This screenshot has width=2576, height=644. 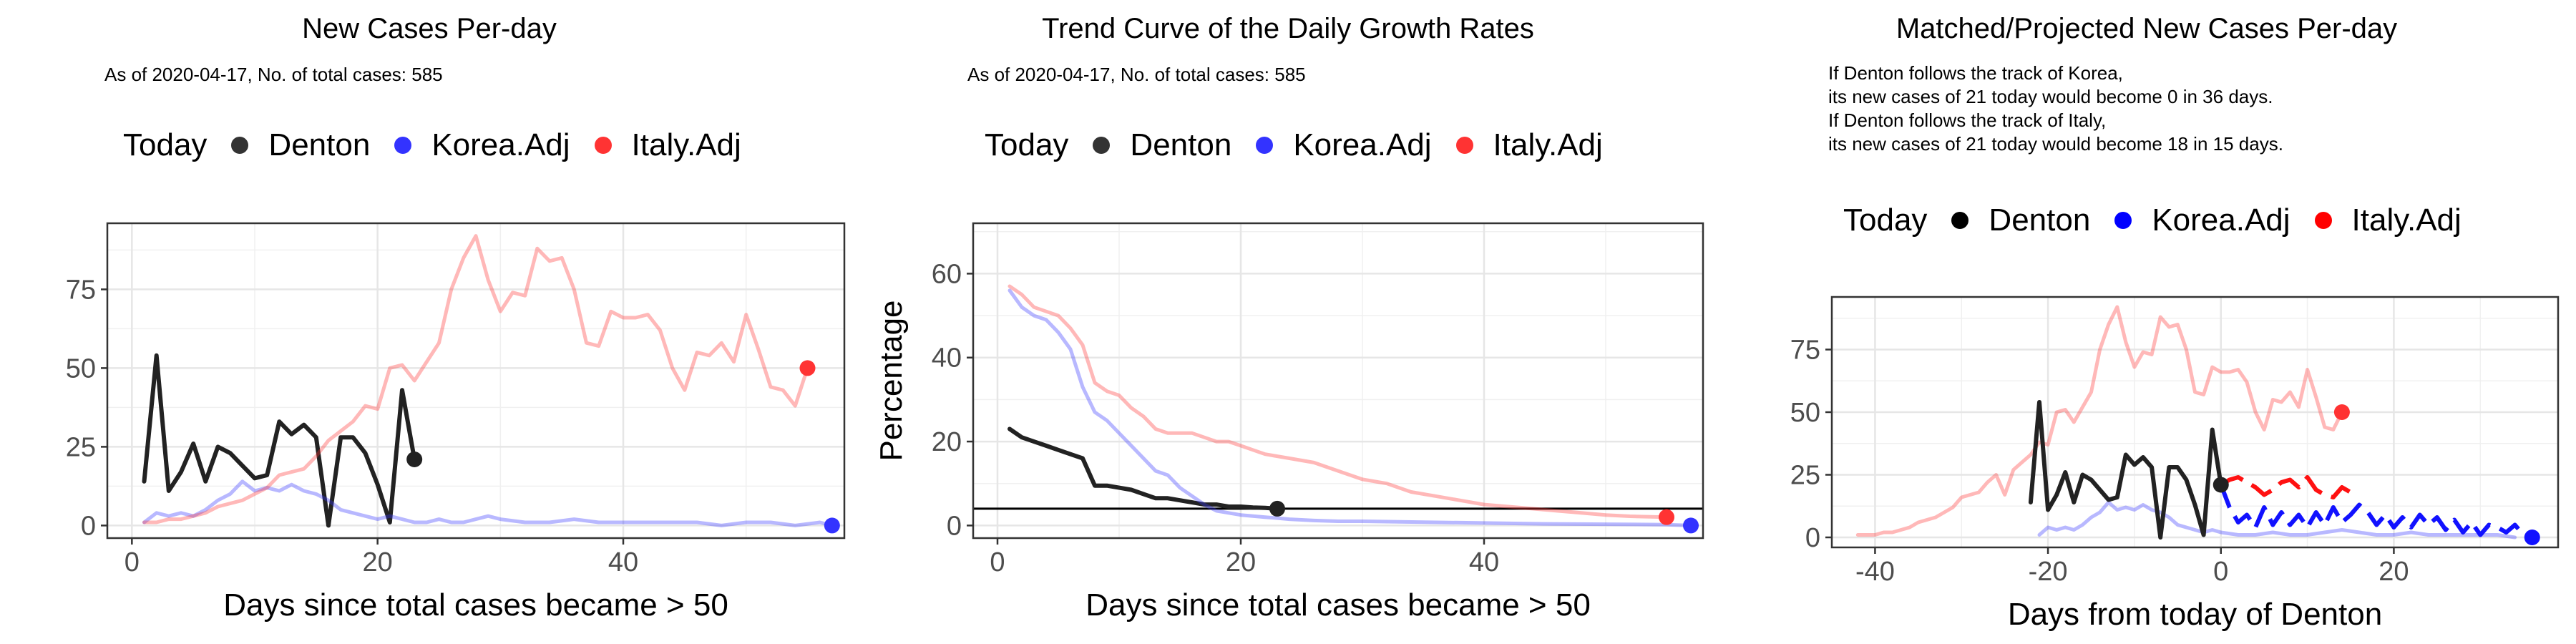 What do you see at coordinates (947, 358) in the screenshot?
I see `y-tick-label: 40` at bounding box center [947, 358].